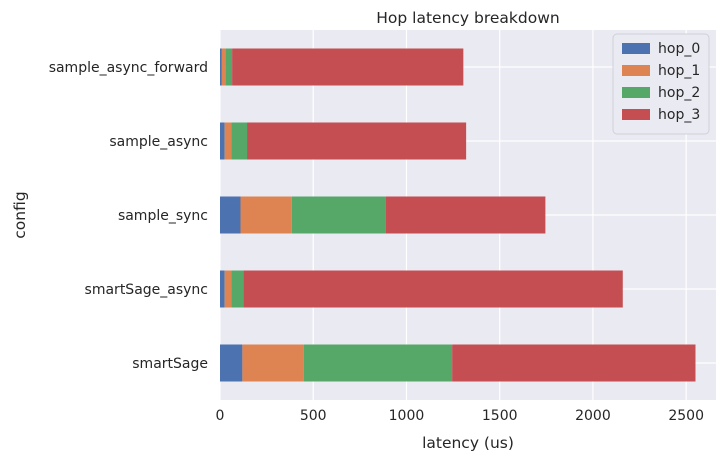  What do you see at coordinates (468, 443) in the screenshot?
I see `x-axis-title: latency (us)` at bounding box center [468, 443].